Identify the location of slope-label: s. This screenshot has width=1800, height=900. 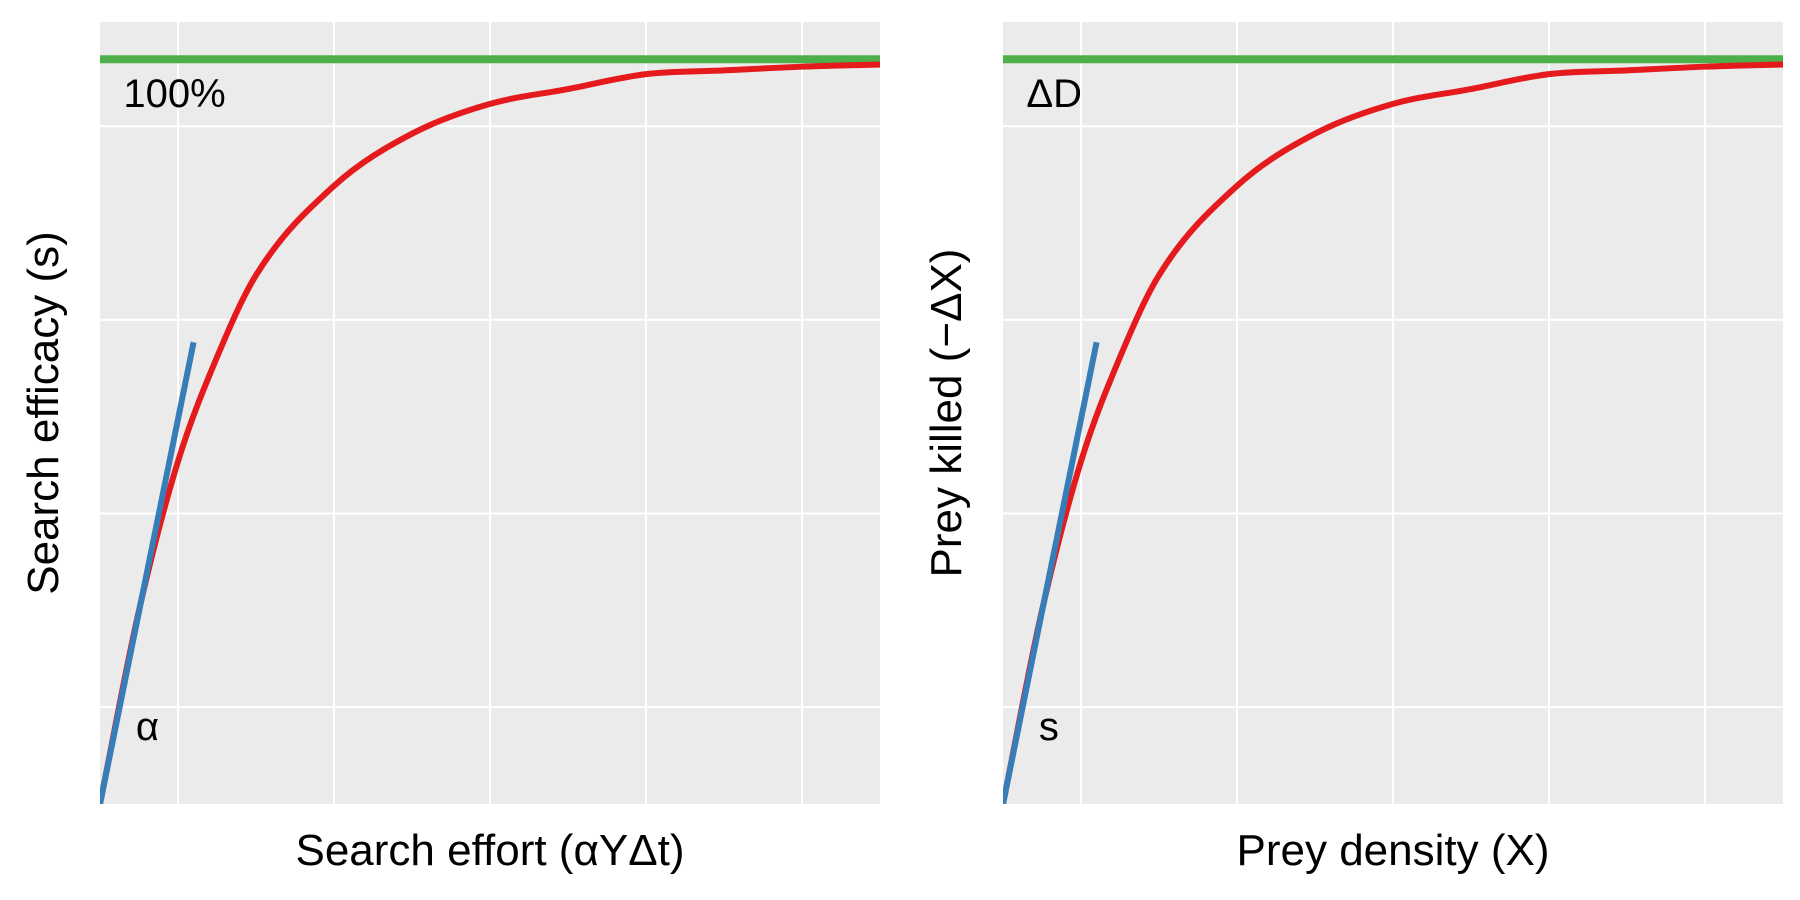
(1049, 727).